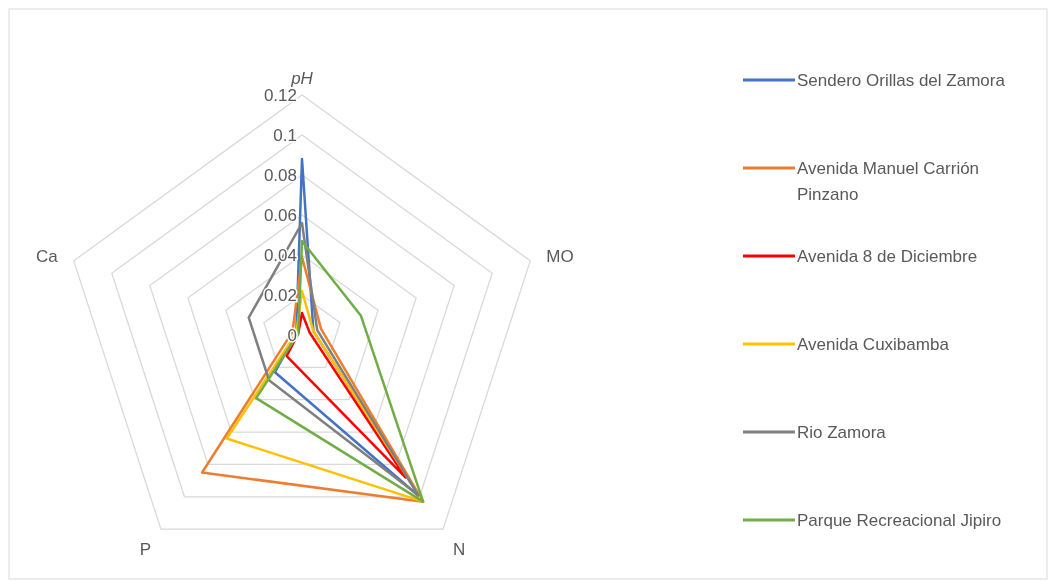 Image resolution: width=1056 pixels, height=588 pixels. What do you see at coordinates (560, 256) in the screenshot?
I see `spoke-label: MO` at bounding box center [560, 256].